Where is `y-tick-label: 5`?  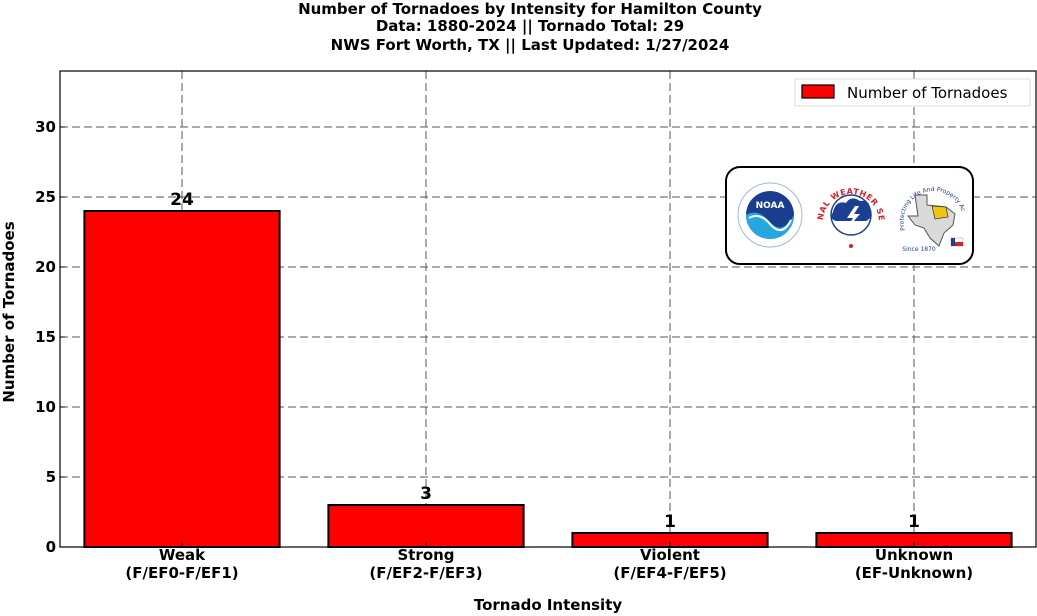 y-tick-label: 5 is located at coordinates (51, 477).